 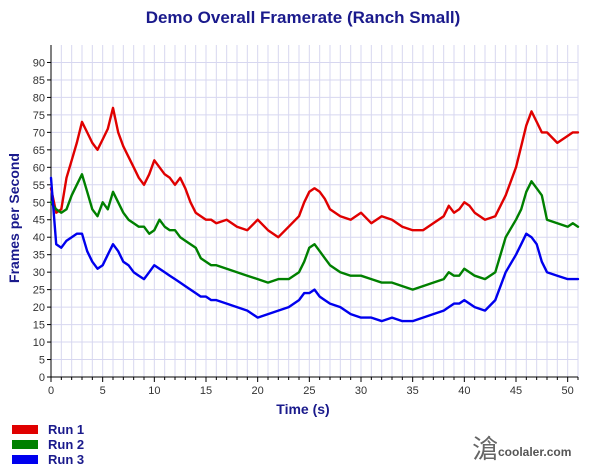 I want to click on x-tick-label: 10, so click(x=154, y=391).